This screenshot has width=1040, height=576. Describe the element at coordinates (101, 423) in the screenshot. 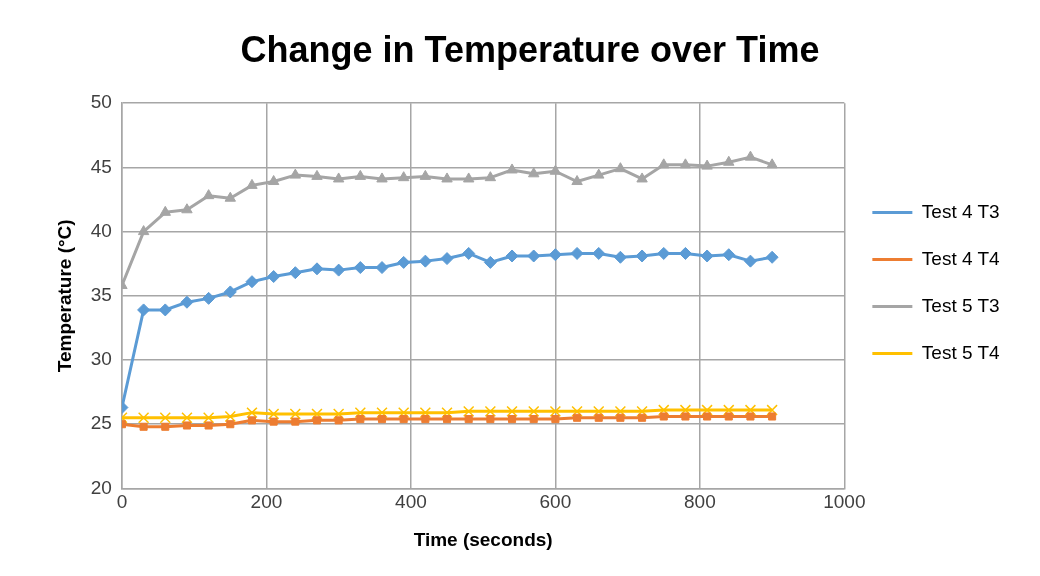

I see `y-tick-label: 25` at that location.